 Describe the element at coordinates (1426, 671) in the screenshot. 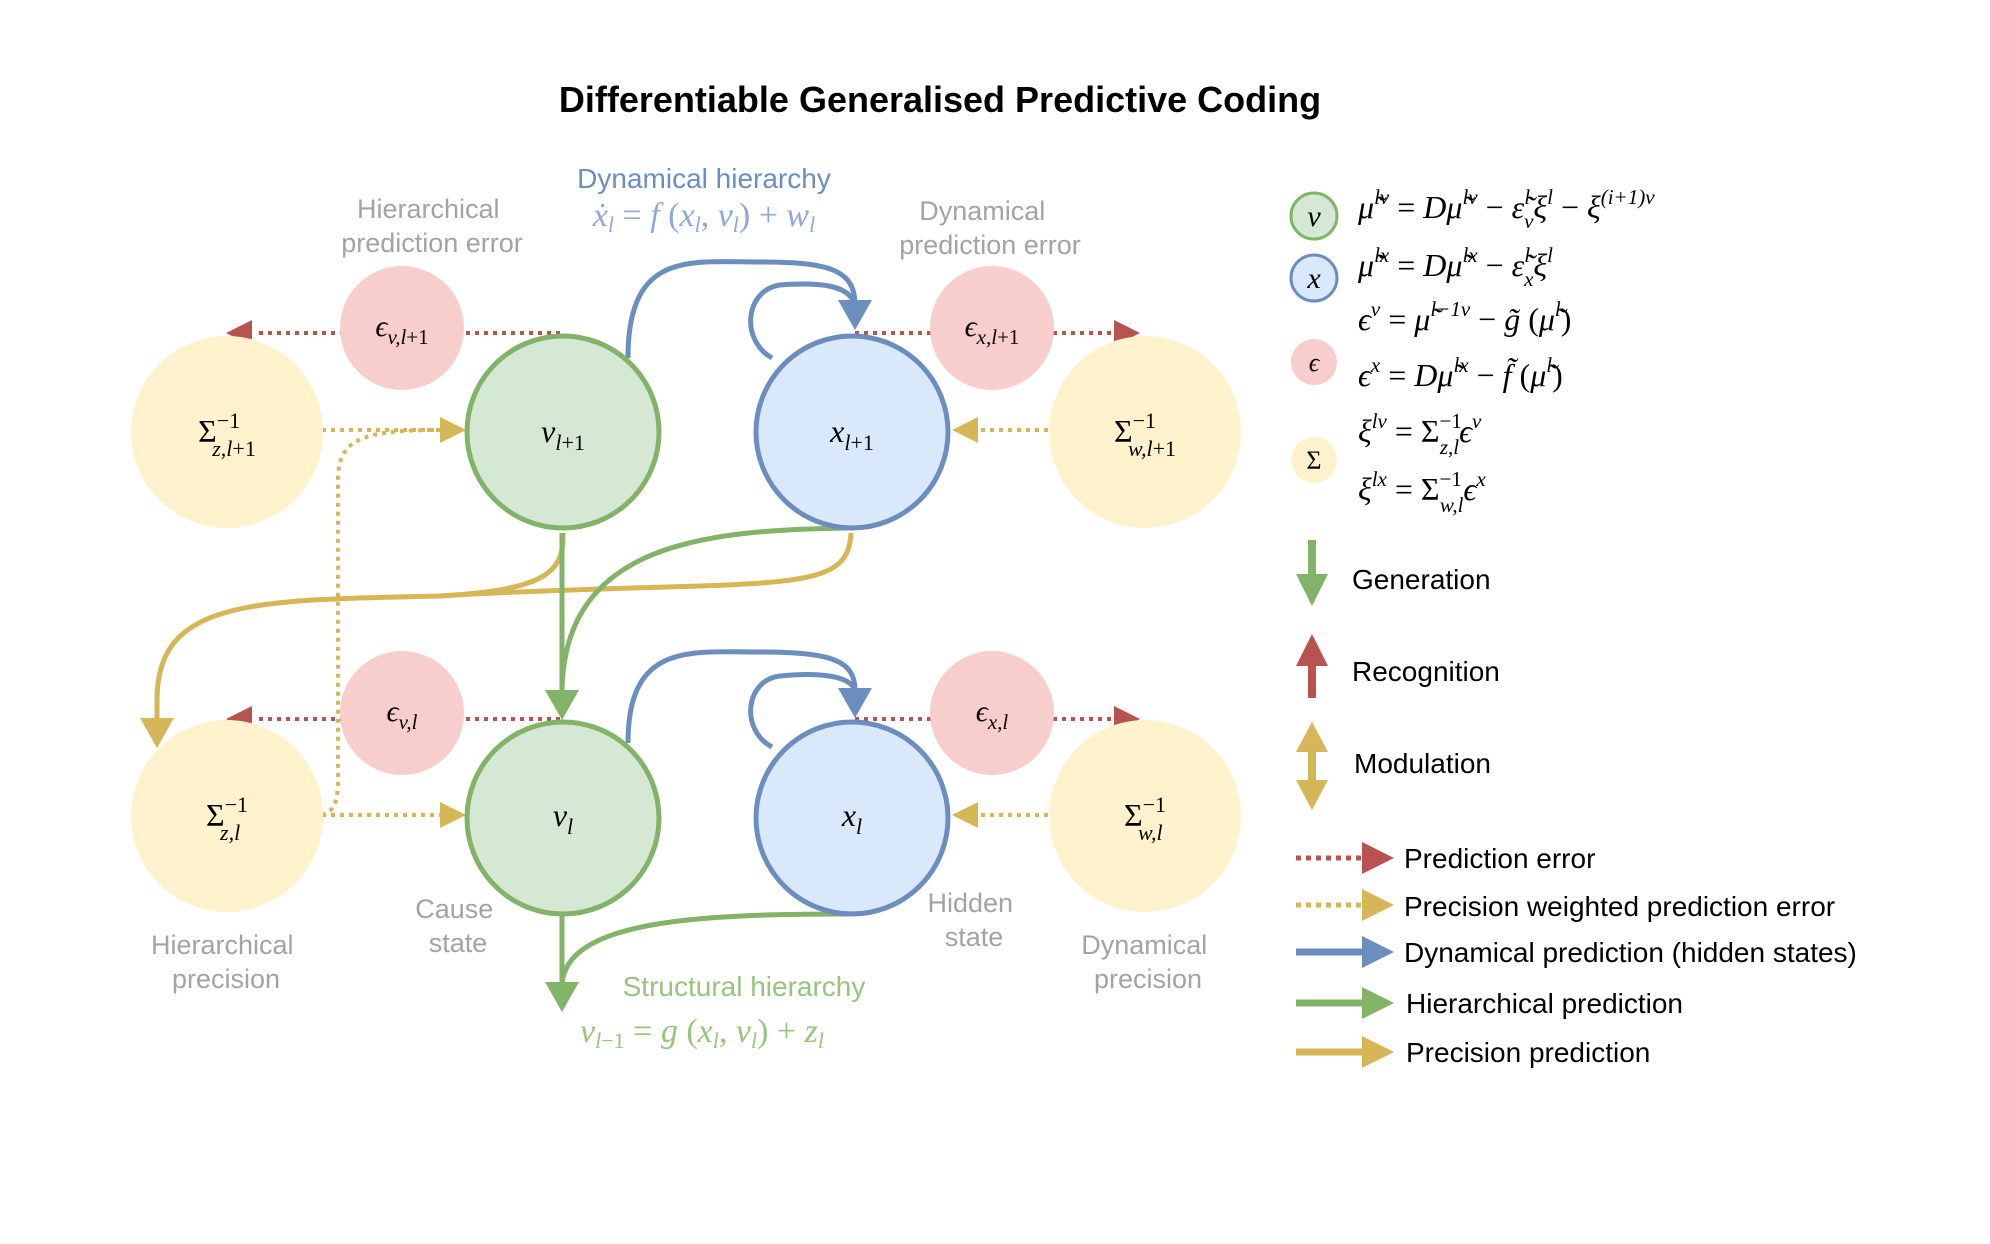

I see `legend-recognition-label: Recognition` at that location.